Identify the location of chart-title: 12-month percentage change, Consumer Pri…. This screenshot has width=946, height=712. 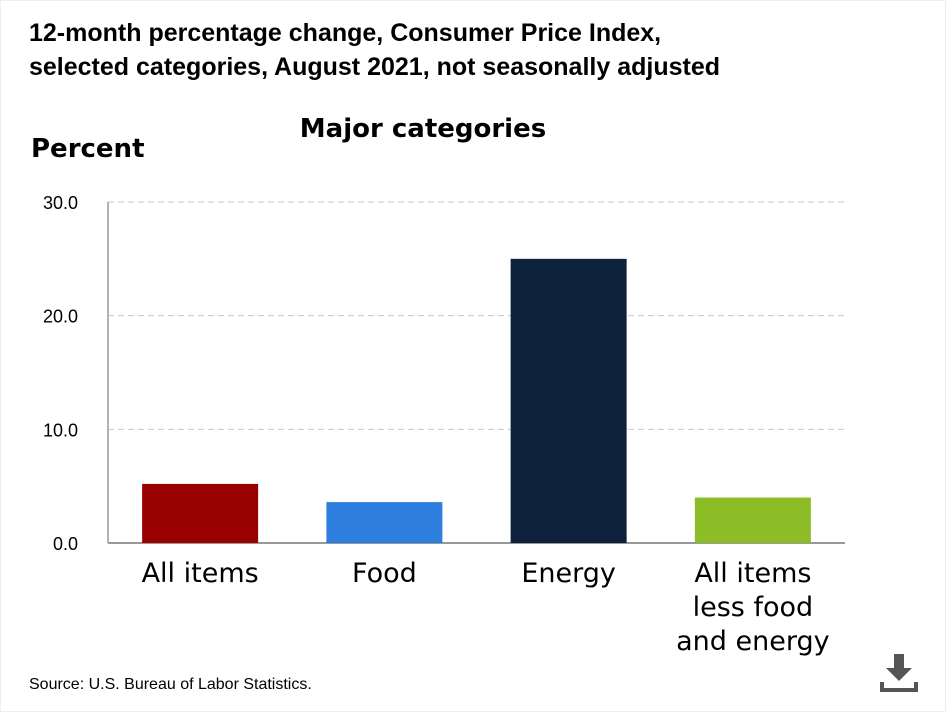
(469, 50).